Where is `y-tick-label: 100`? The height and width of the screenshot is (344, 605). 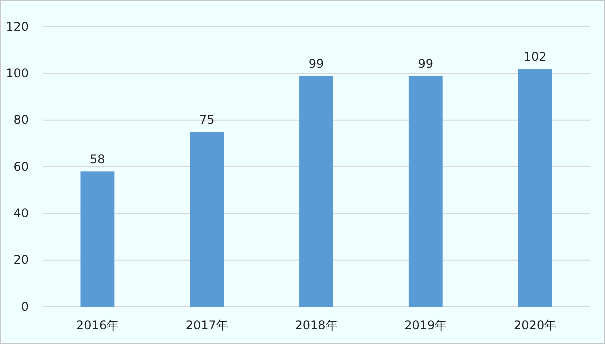
y-tick-label: 100 is located at coordinates (17, 73).